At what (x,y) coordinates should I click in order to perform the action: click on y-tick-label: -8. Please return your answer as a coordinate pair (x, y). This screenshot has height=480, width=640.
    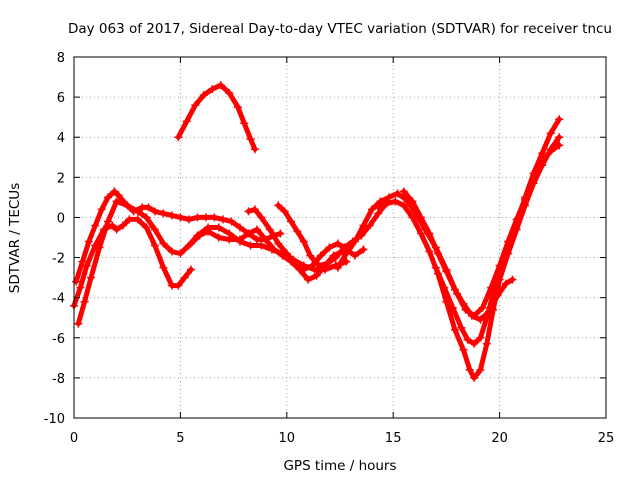
    Looking at the image, I should click on (58, 379).